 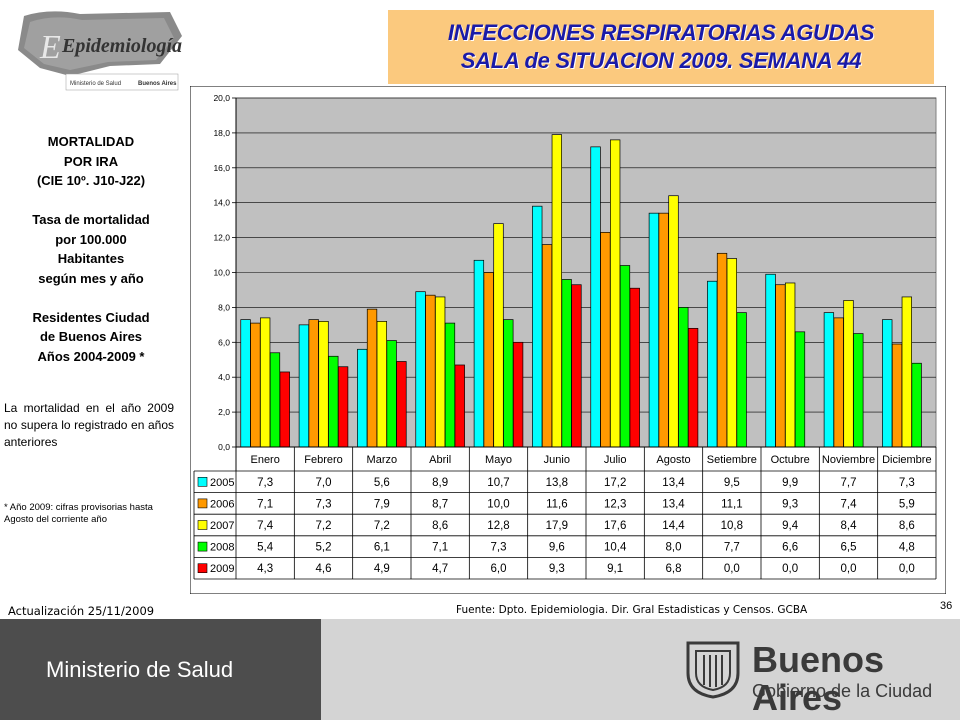 What do you see at coordinates (264, 460) in the screenshot?
I see `month-label: Enero` at bounding box center [264, 460].